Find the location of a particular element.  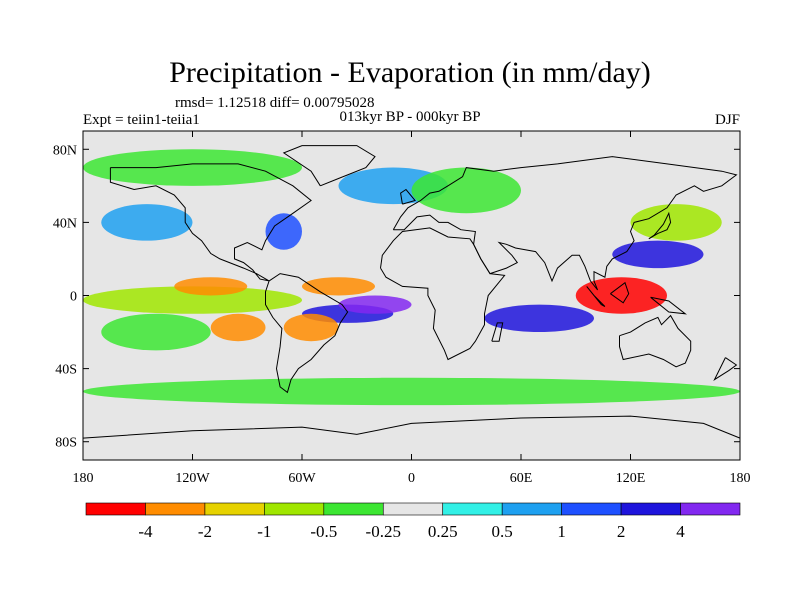

stats-text: rmsd= 1.12518 diff= 0.00795028 is located at coordinates (275, 103).